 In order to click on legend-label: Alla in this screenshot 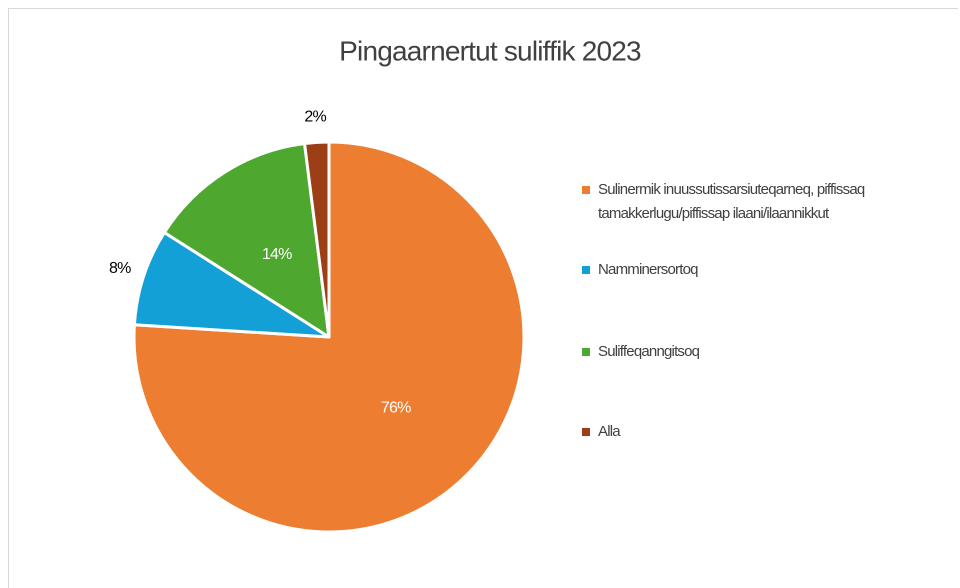, I will do `click(609, 431)`.